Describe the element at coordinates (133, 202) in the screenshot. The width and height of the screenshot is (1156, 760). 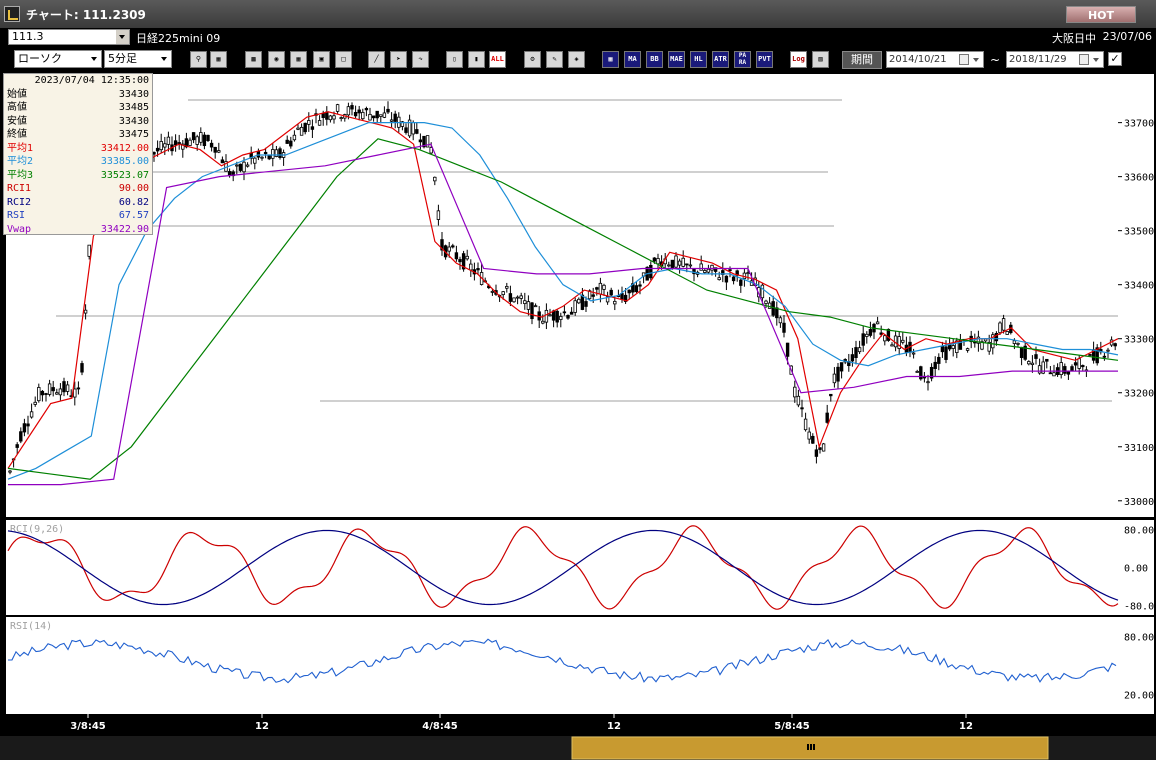
I see `ohlc-value: 60.82` at that location.